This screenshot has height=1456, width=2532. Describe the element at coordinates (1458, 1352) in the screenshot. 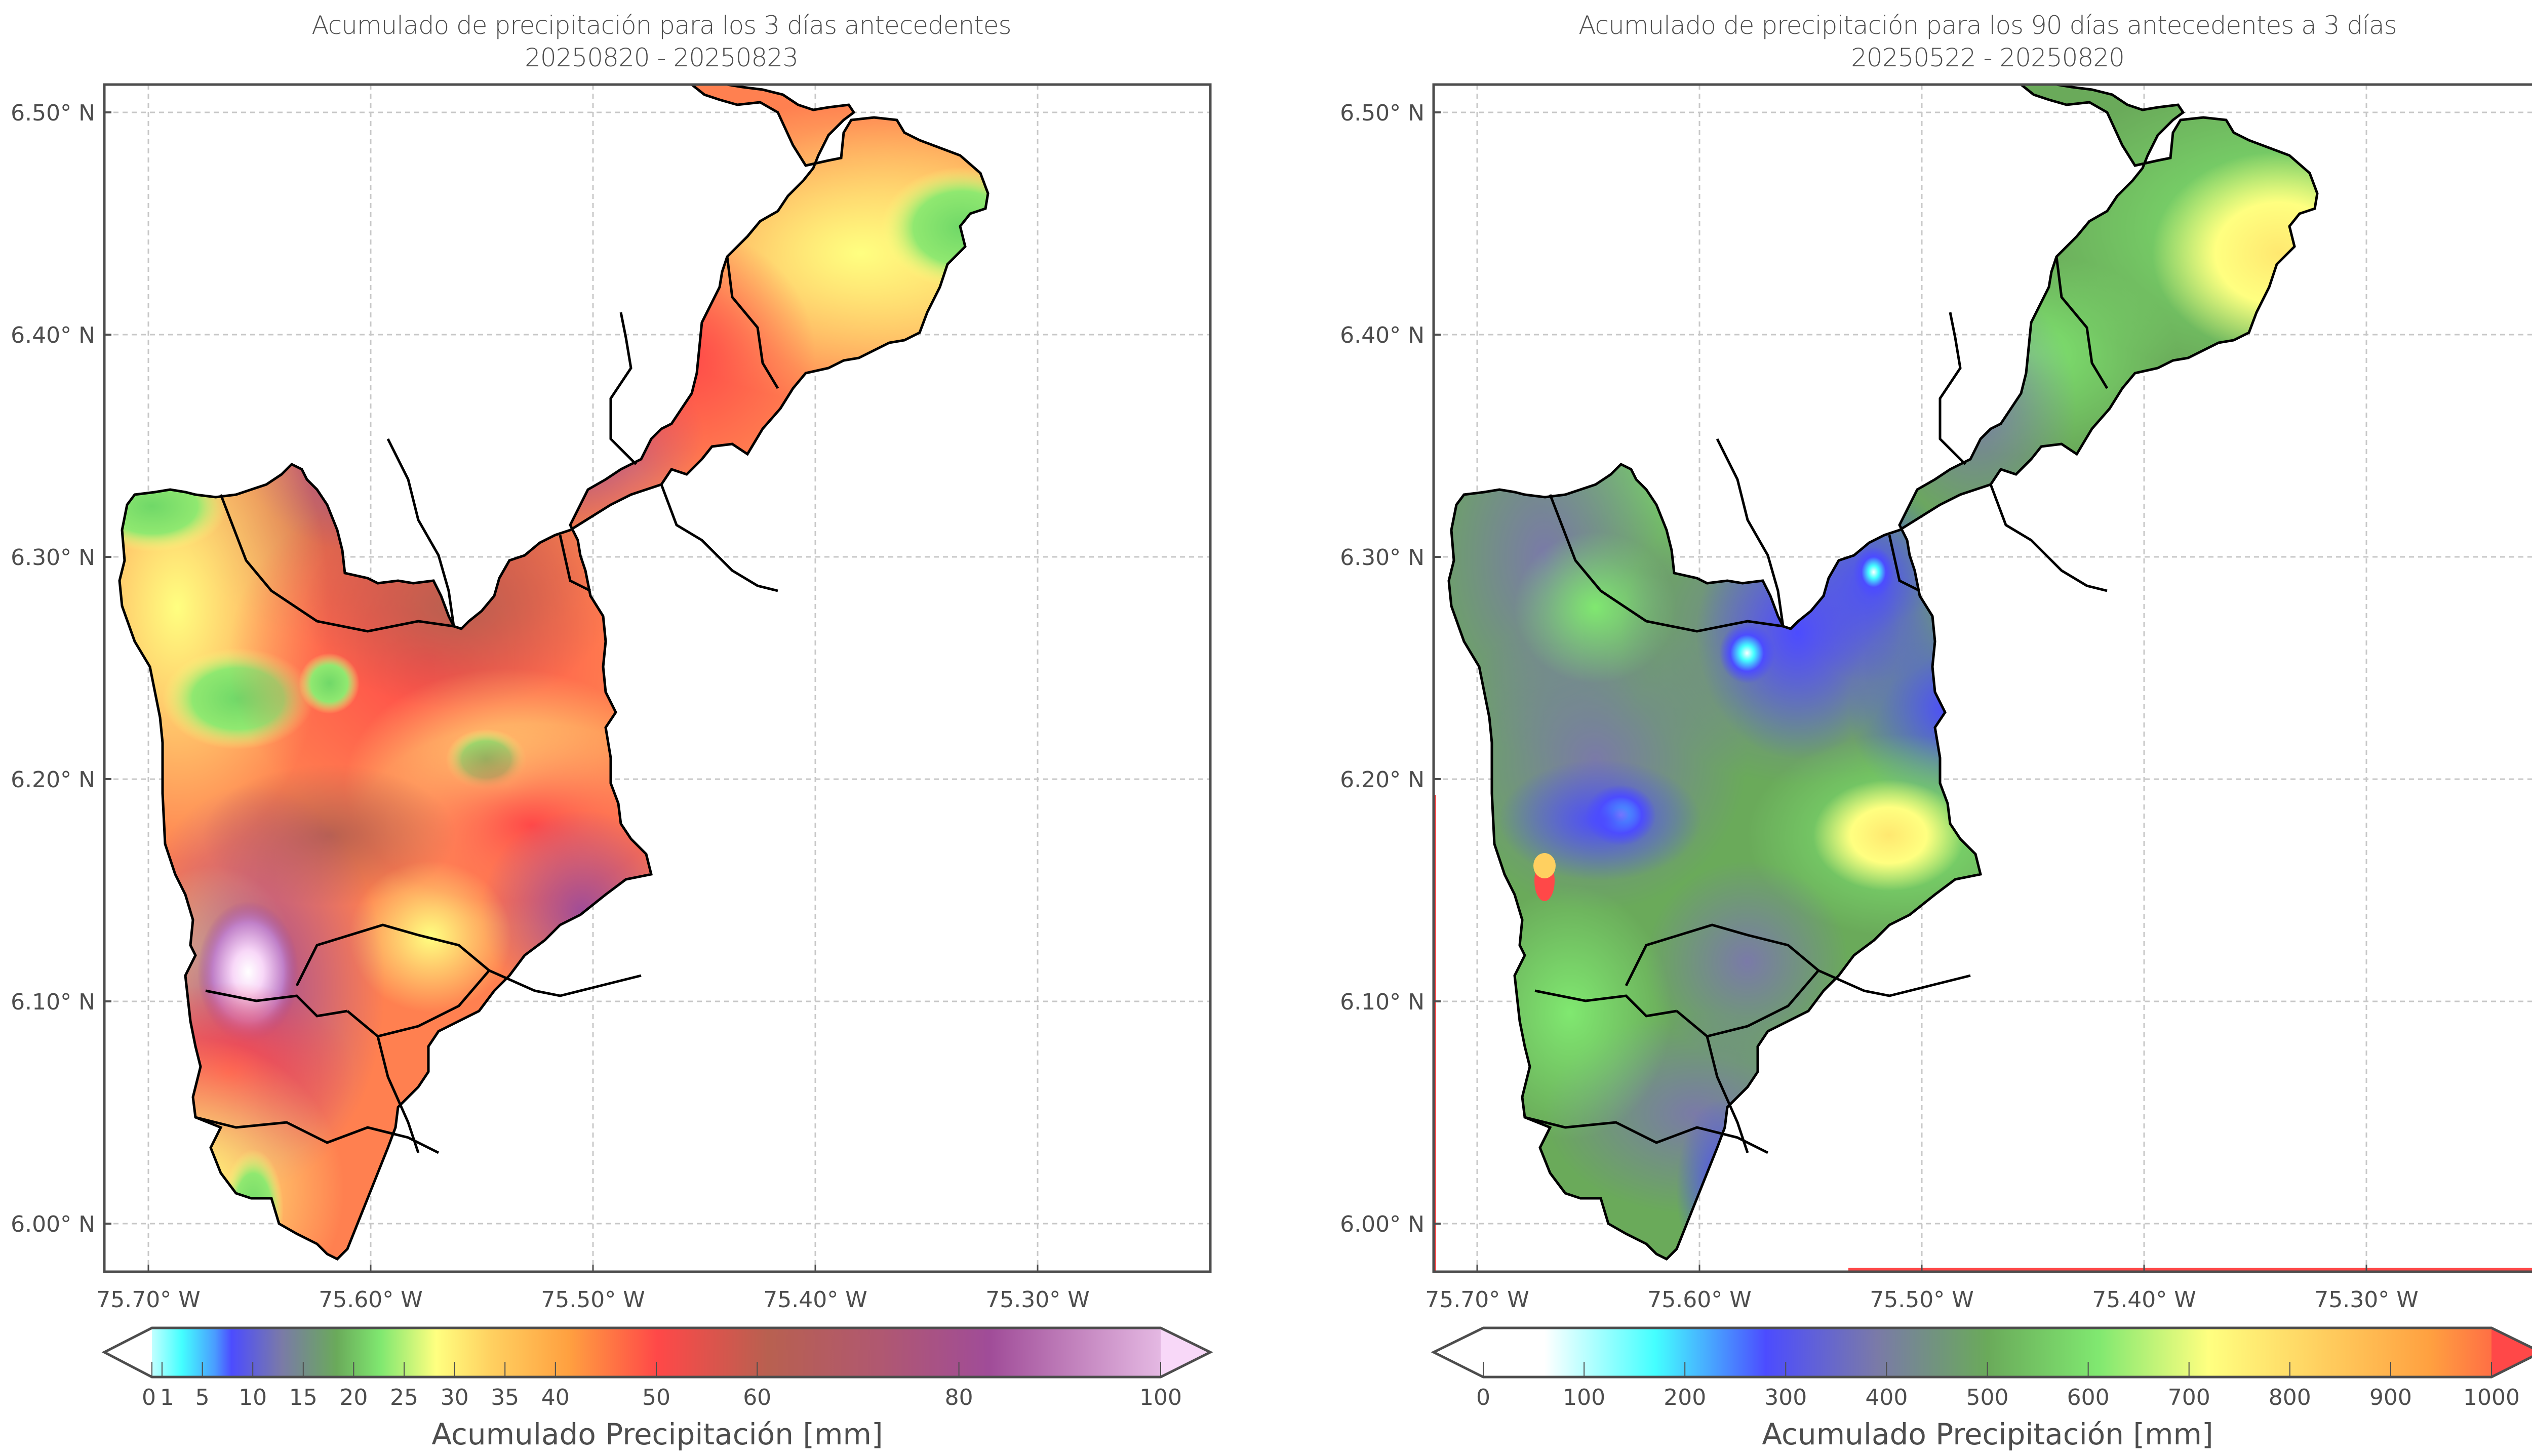

I see `right-colorbar-under-extension` at that location.